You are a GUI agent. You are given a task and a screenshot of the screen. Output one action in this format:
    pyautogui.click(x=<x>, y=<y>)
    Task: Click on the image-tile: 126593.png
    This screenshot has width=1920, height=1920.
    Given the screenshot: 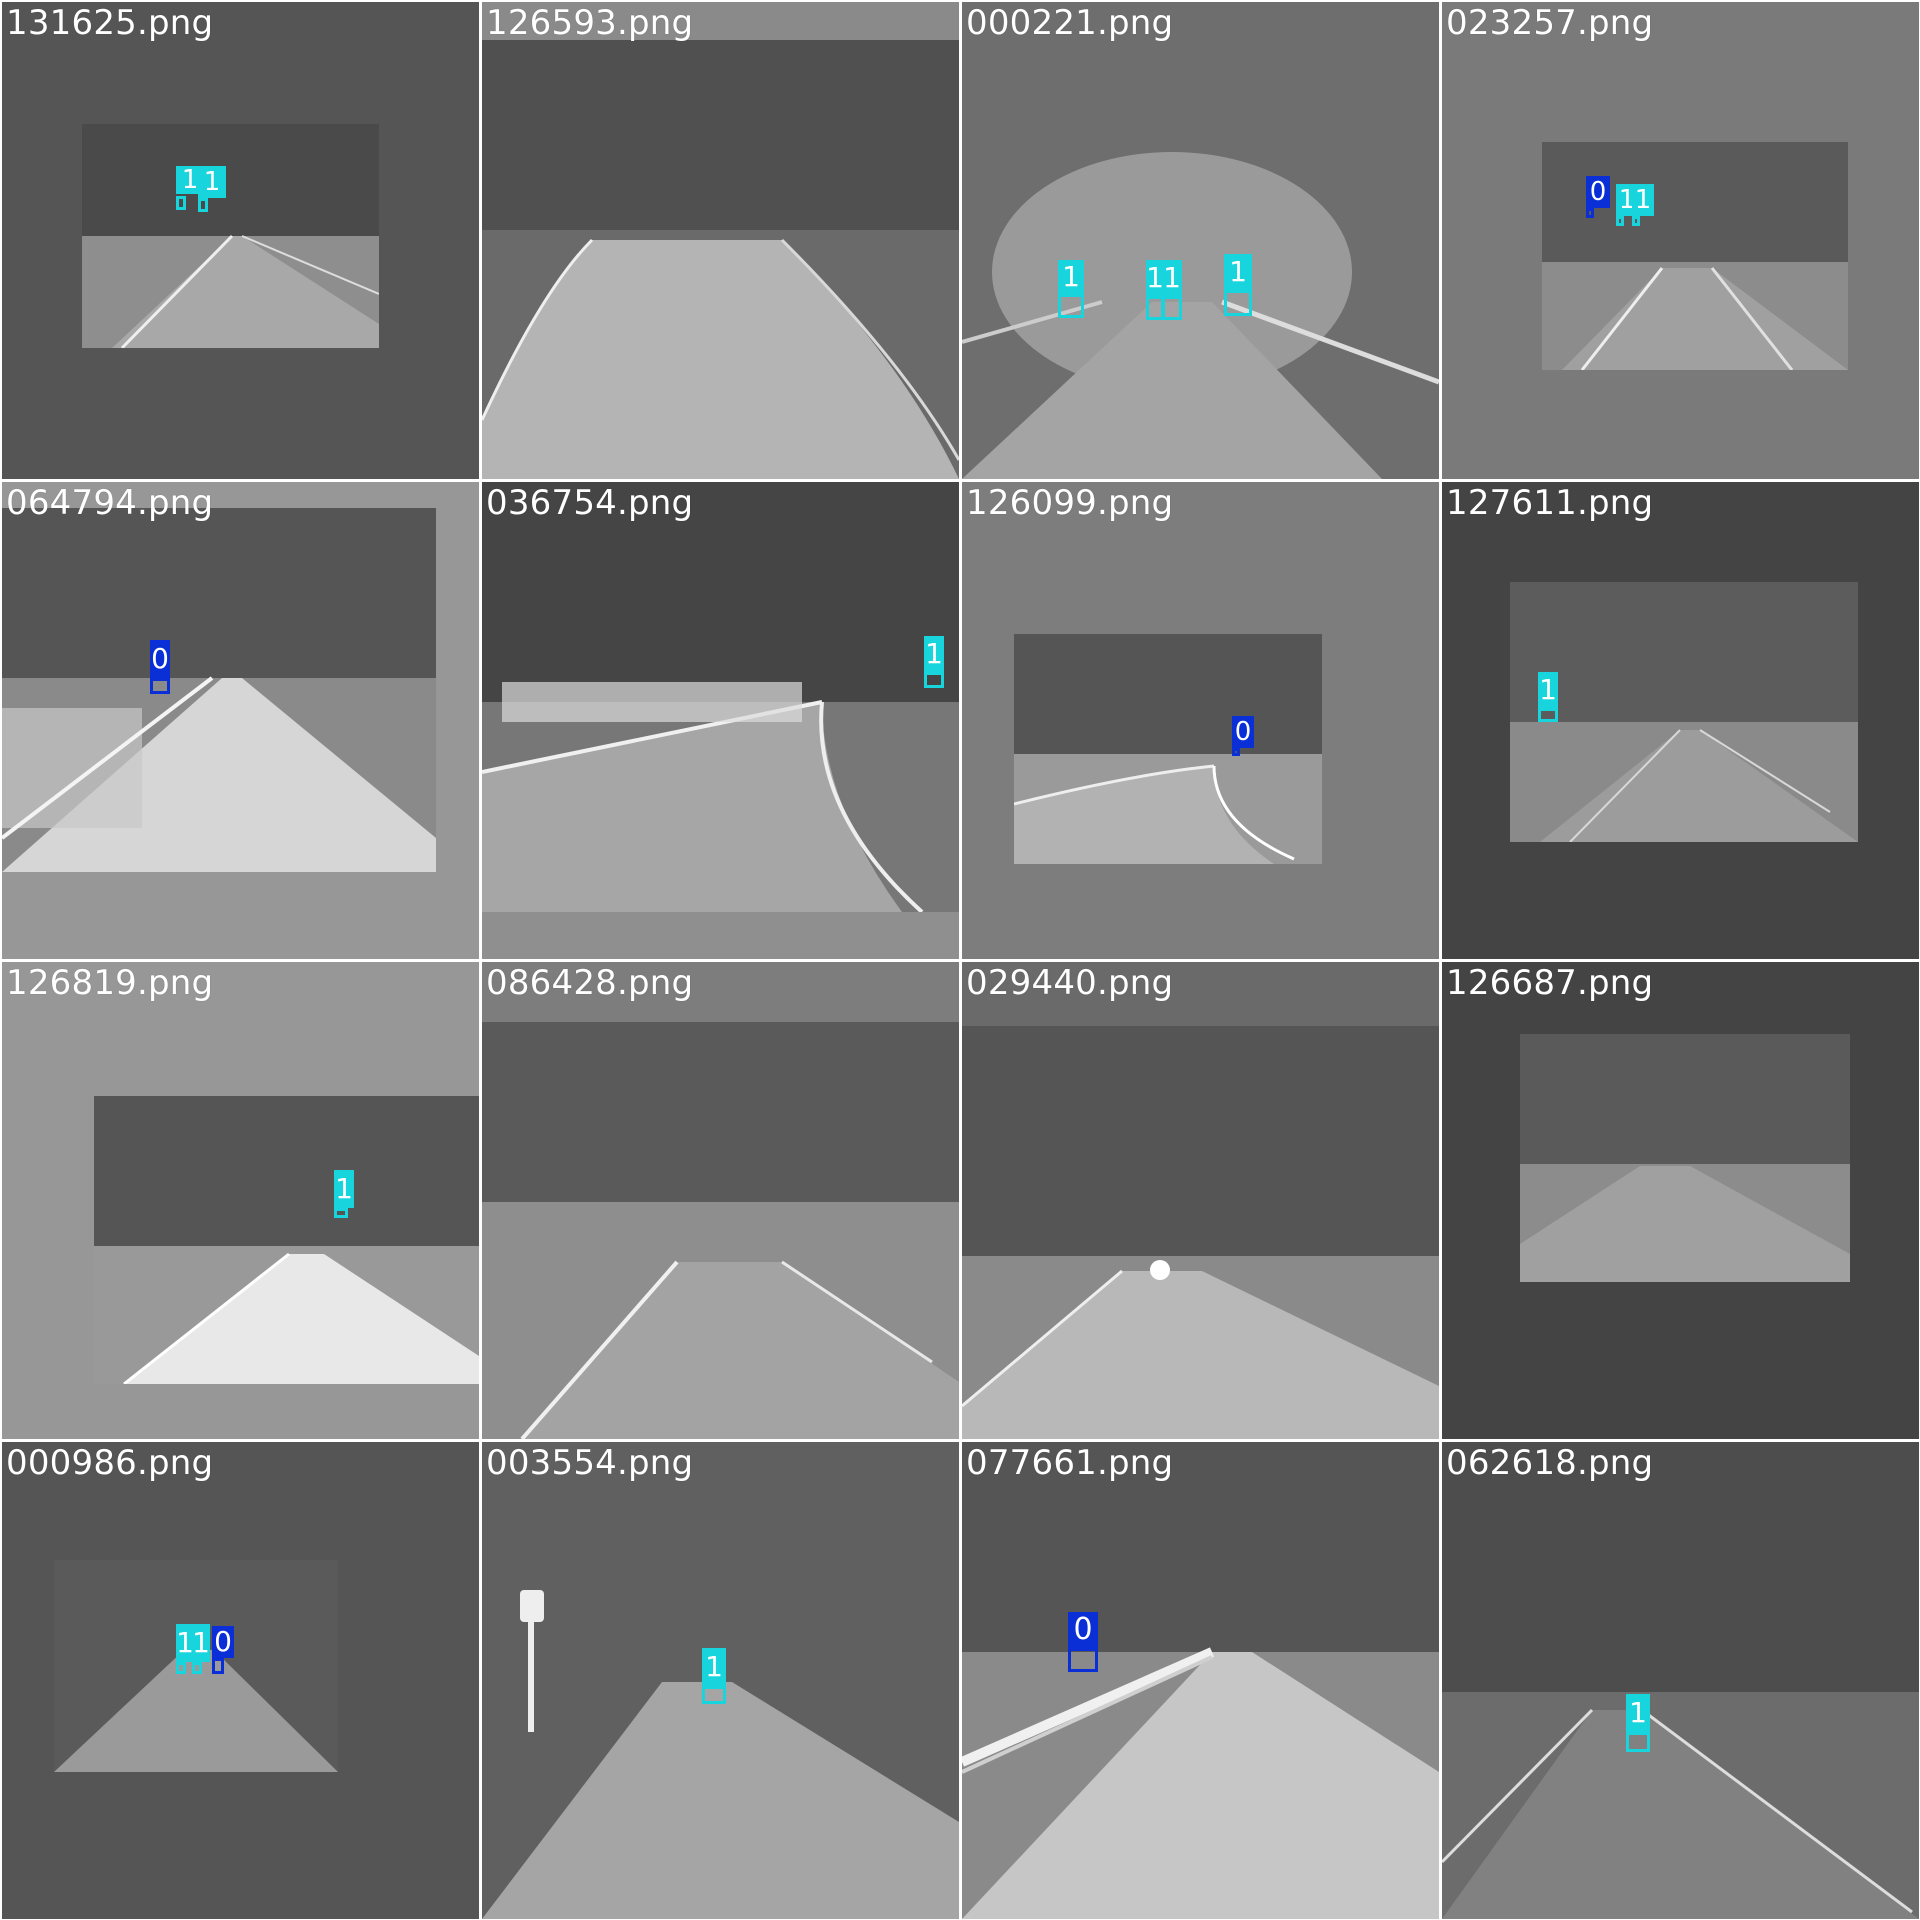 What is the action you would take?
    pyautogui.click(x=720, y=240)
    